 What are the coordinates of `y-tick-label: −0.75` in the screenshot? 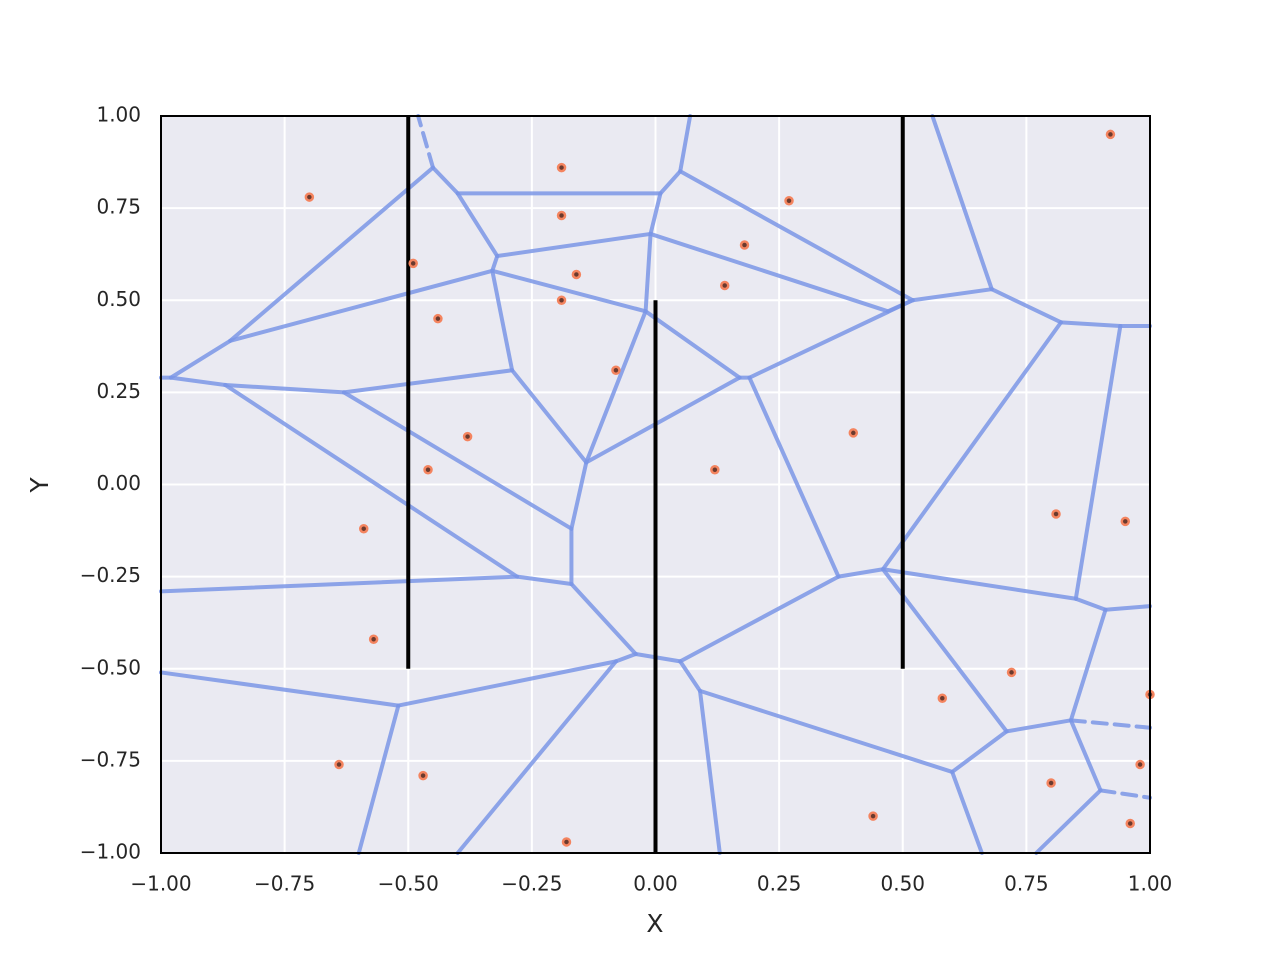 It's located at (110, 759).